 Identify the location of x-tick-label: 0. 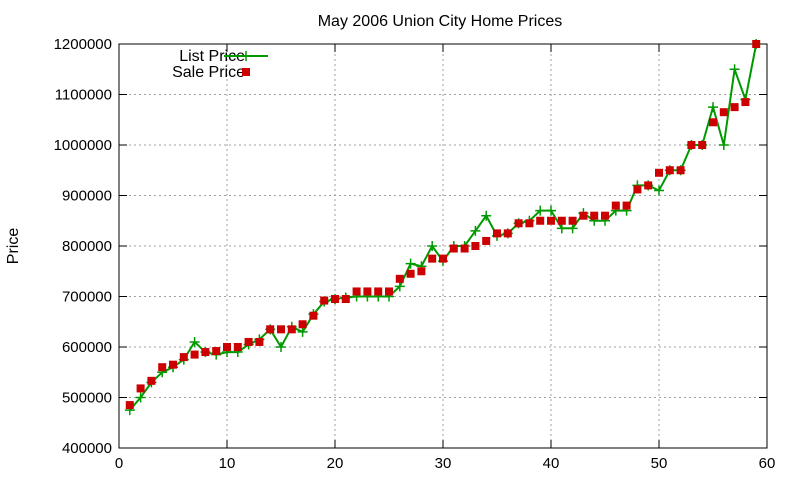
(119, 463).